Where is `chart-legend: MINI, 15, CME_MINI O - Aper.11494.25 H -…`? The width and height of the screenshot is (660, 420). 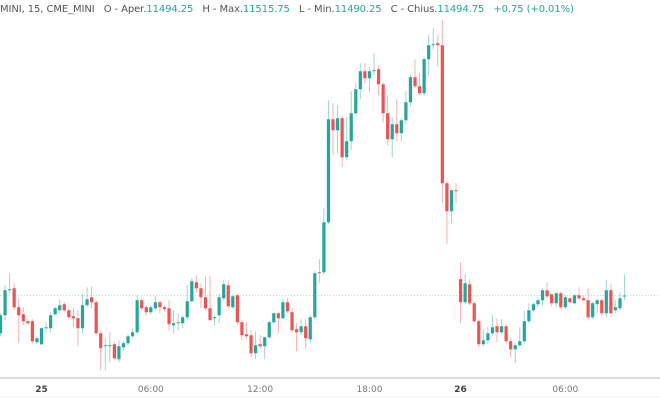
chart-legend: MINI, 15, CME_MINI O - Aper.11494.25 H -… is located at coordinates (290, 9).